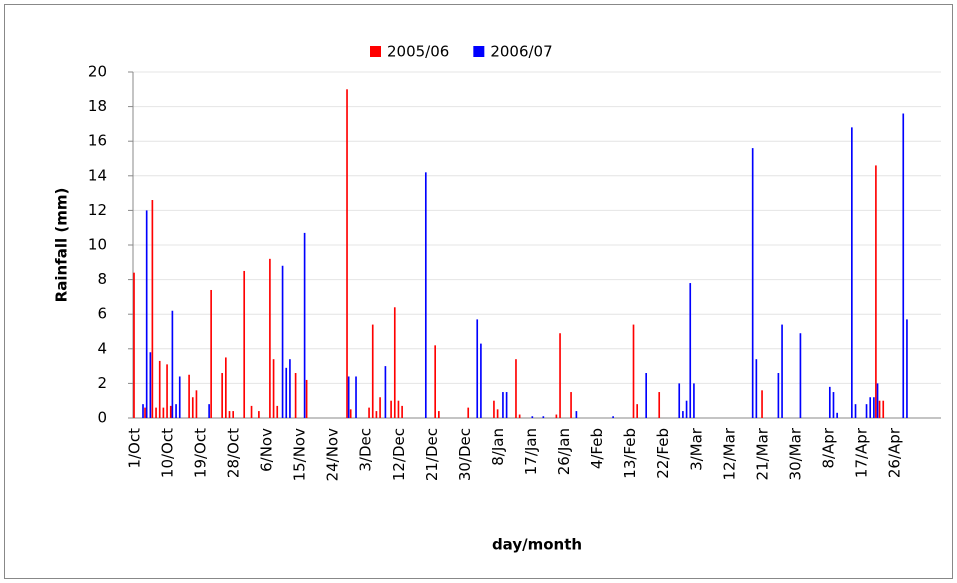 The image size is (957, 583). What do you see at coordinates (537, 545) in the screenshot?
I see `x-axis-title: day/month` at bounding box center [537, 545].